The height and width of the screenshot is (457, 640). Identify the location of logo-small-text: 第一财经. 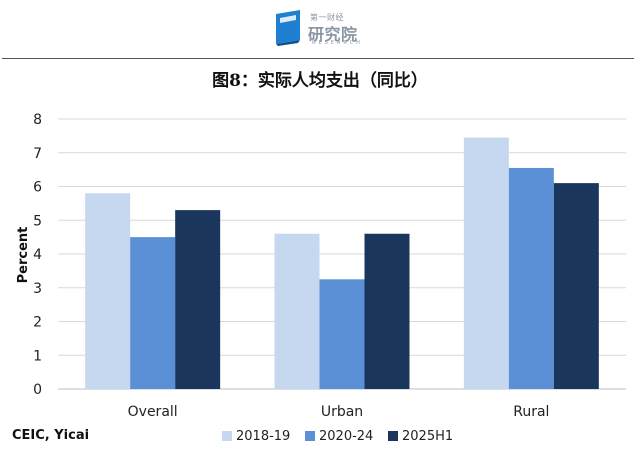
(327, 17).